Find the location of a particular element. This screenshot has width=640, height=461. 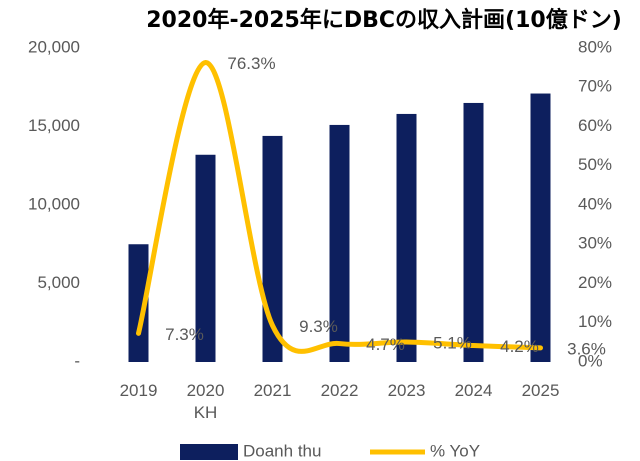

data-label: 9.3% is located at coordinates (318, 326).